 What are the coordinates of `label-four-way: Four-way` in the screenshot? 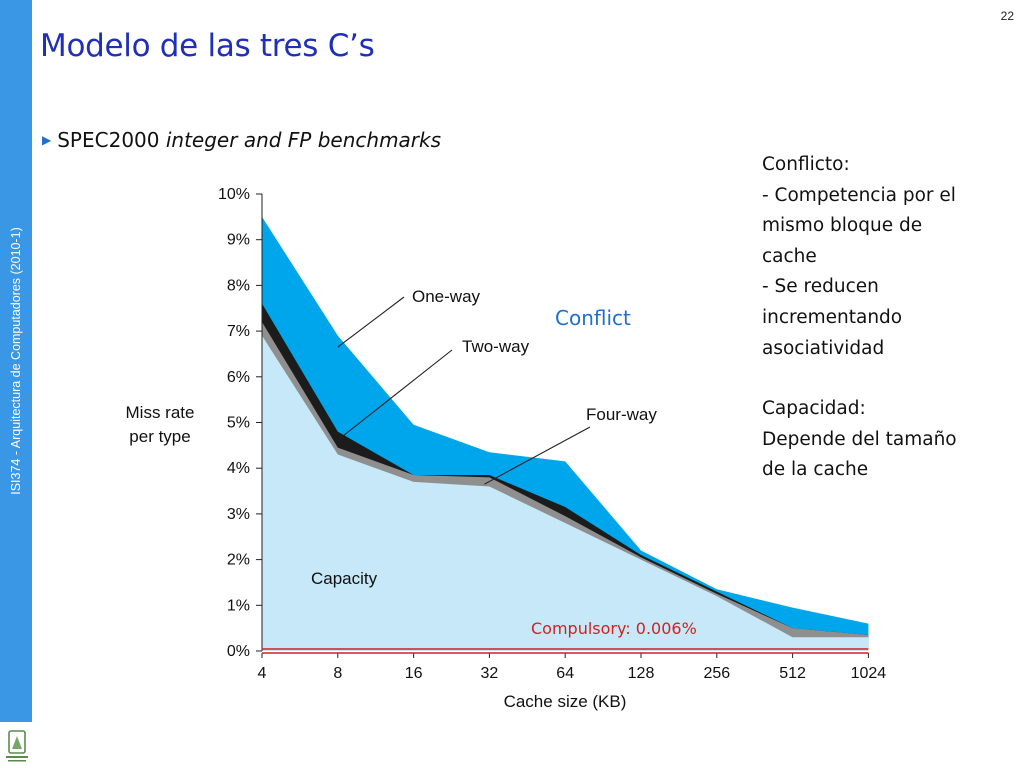 It's located at (621, 414).